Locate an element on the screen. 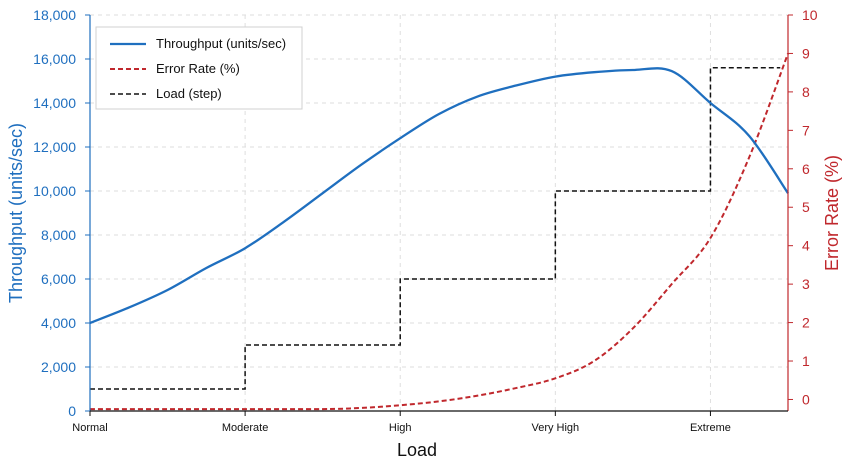 This screenshot has height=464, width=846. y-axis-right-title: Error Rate (%) is located at coordinates (832, 213).